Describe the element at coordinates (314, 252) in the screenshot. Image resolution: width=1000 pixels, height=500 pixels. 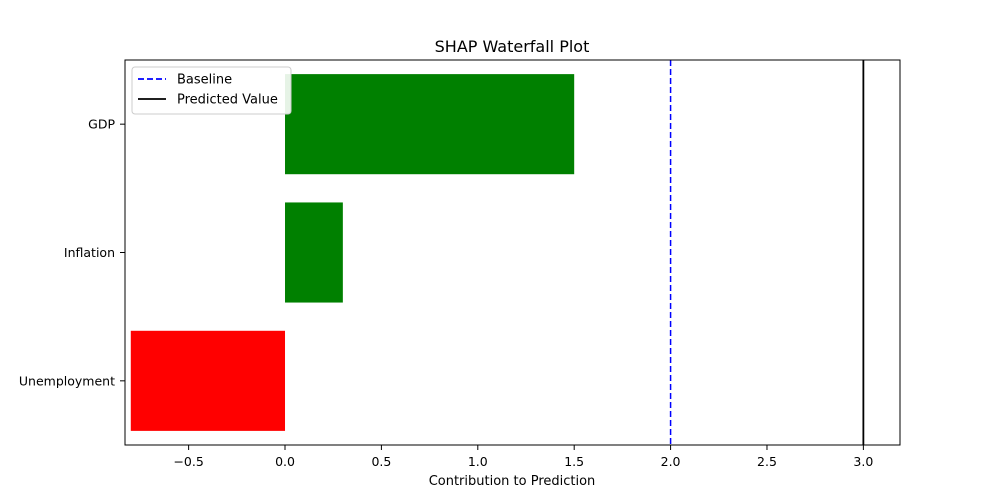
I see `bar-inflation` at that location.